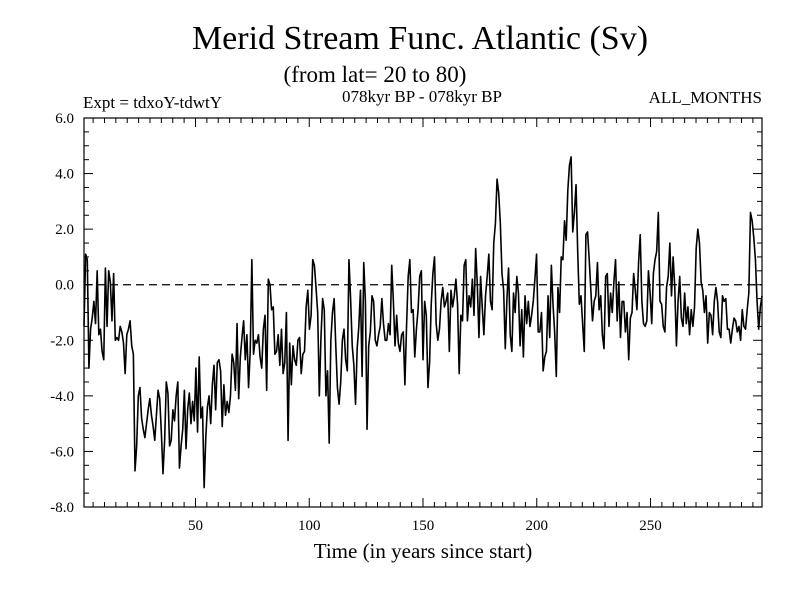  Describe the element at coordinates (195, 526) in the screenshot. I see `x-tick-label: 50` at that location.